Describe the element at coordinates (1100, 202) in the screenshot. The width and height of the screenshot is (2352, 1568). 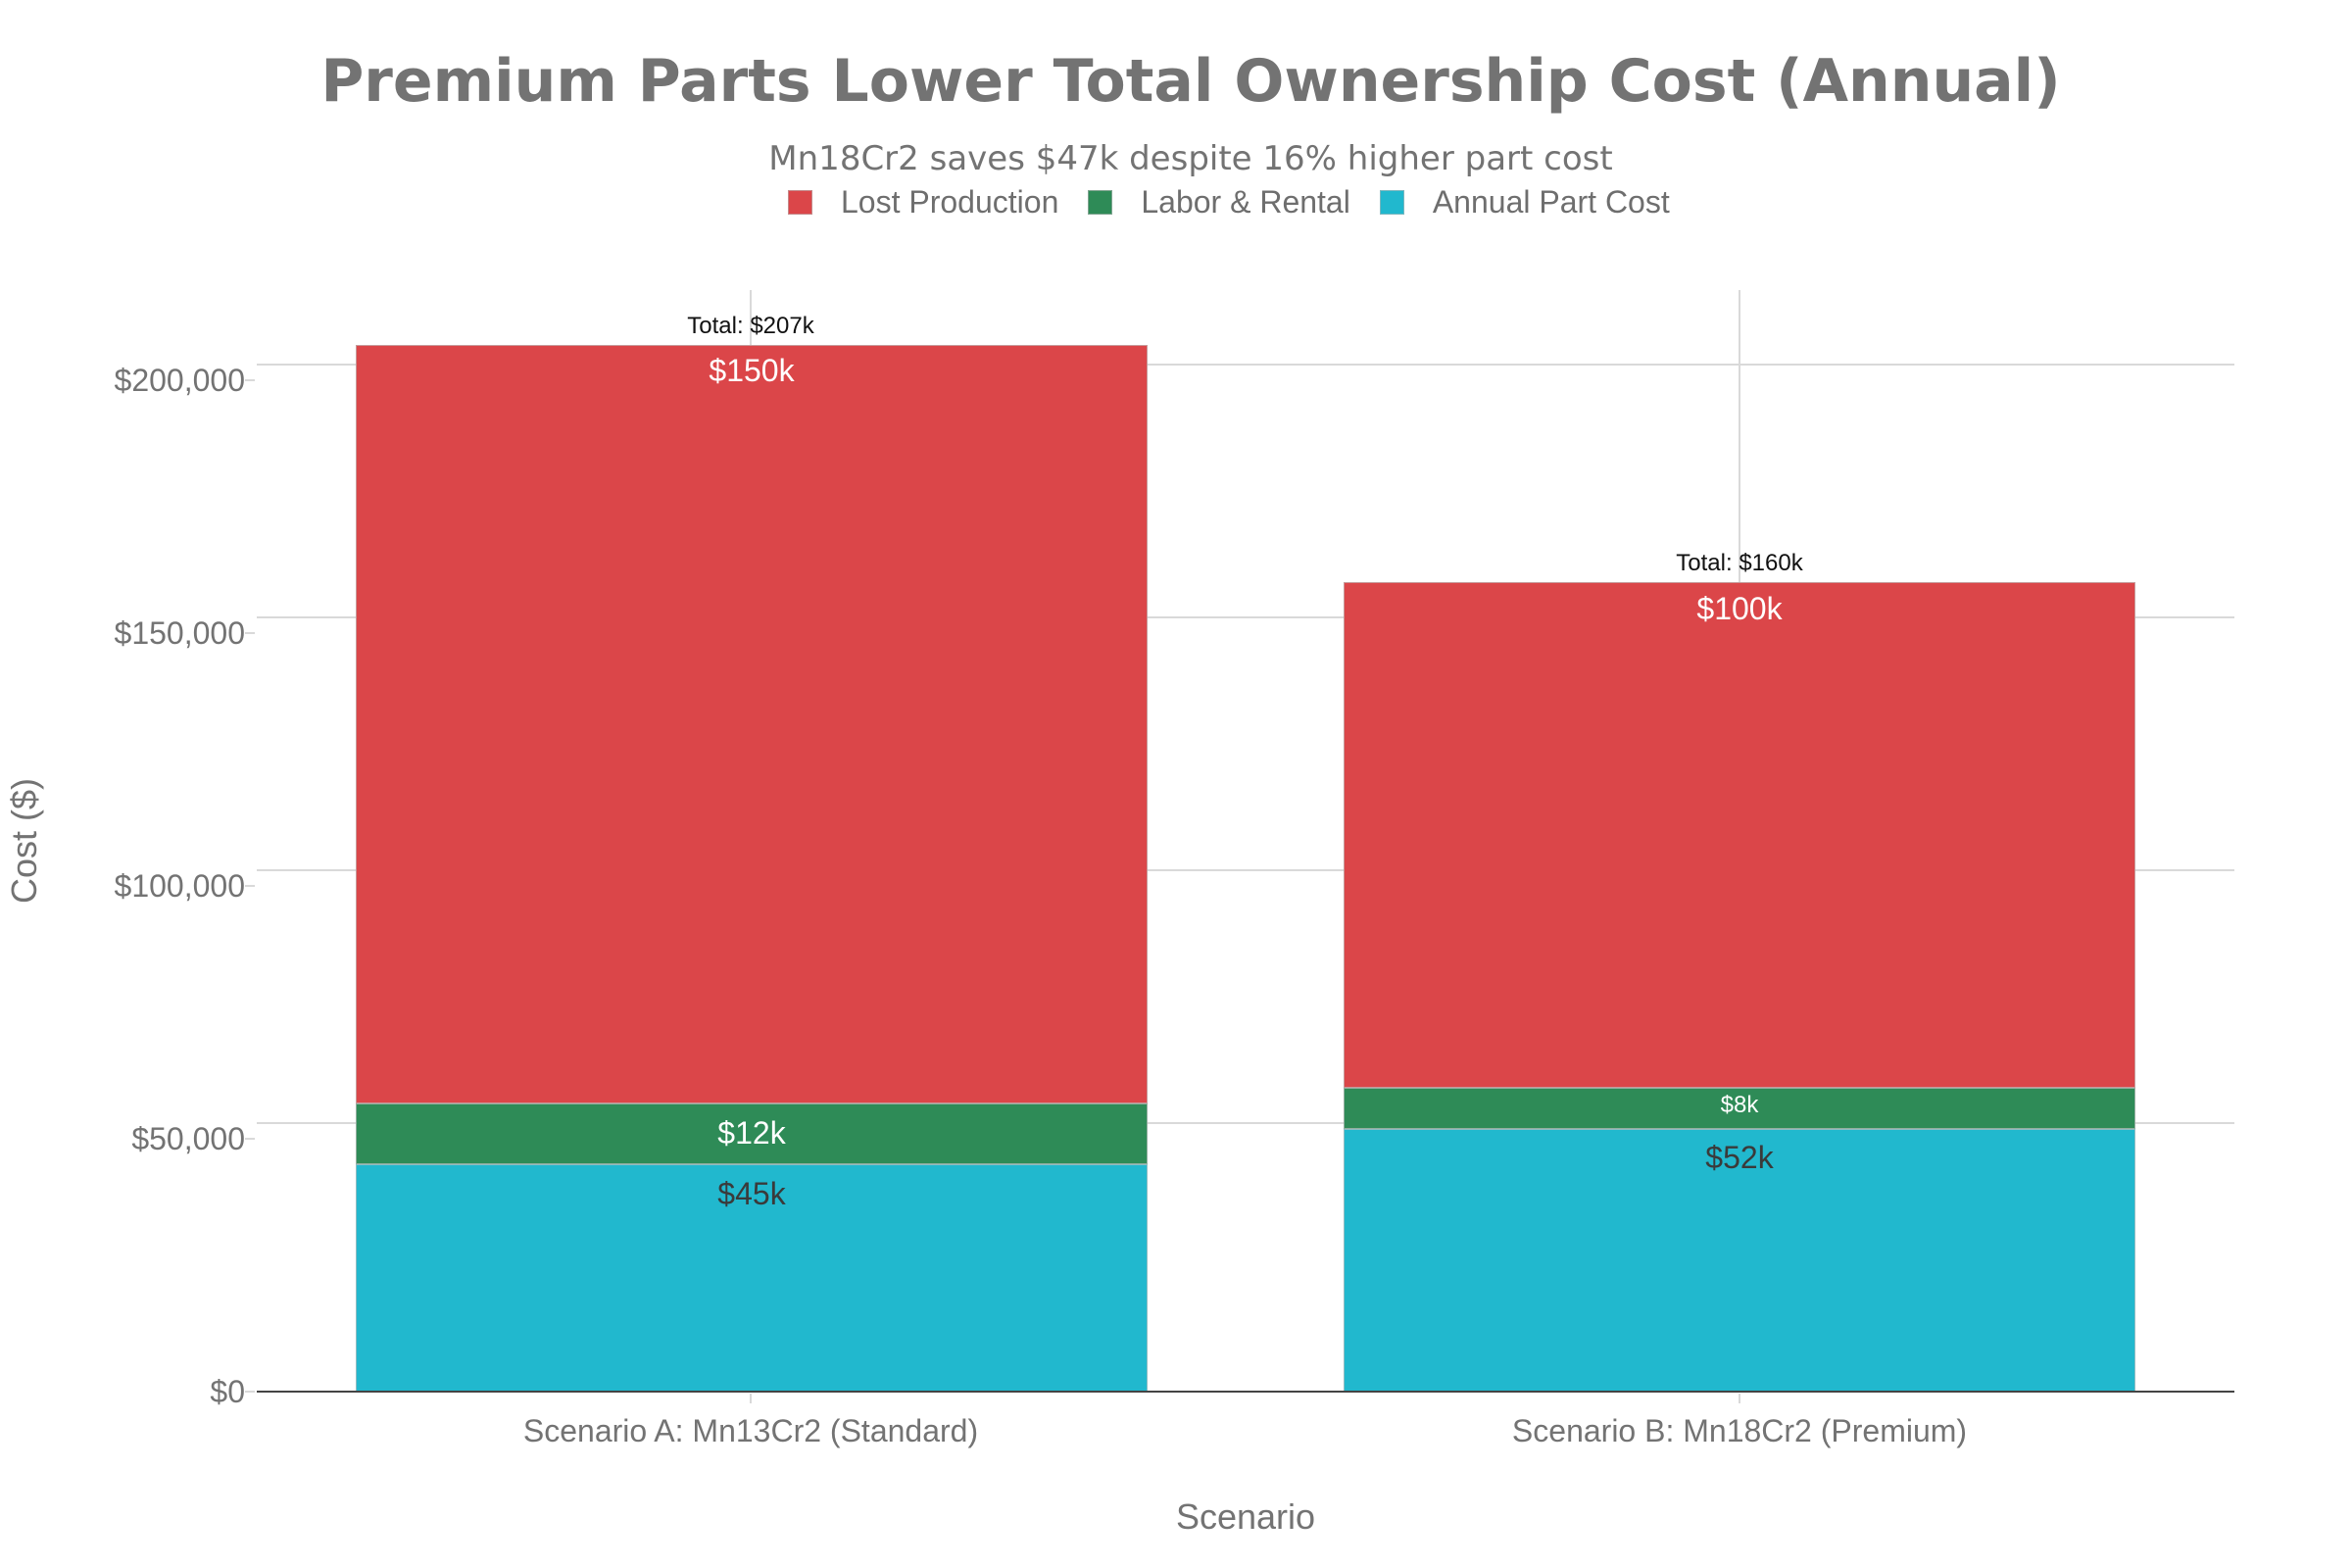
I see `legend-swatch-labor-rental` at that location.